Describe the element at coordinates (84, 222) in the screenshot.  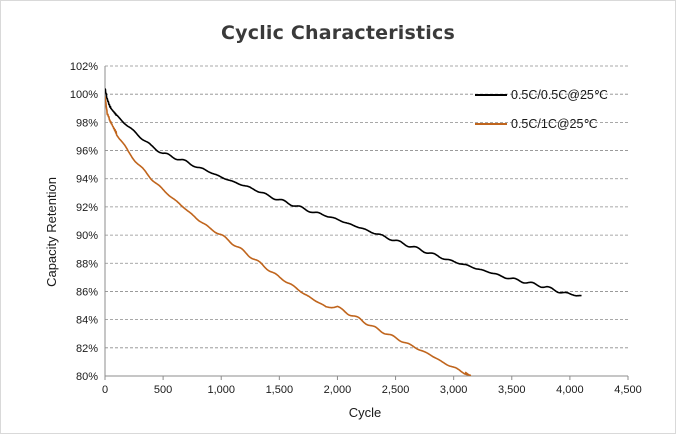
I see `y-tick-labels: 80% 82% 84% 86% 88% 90% 92% 94% 96% 98% 100% 102%` at that location.